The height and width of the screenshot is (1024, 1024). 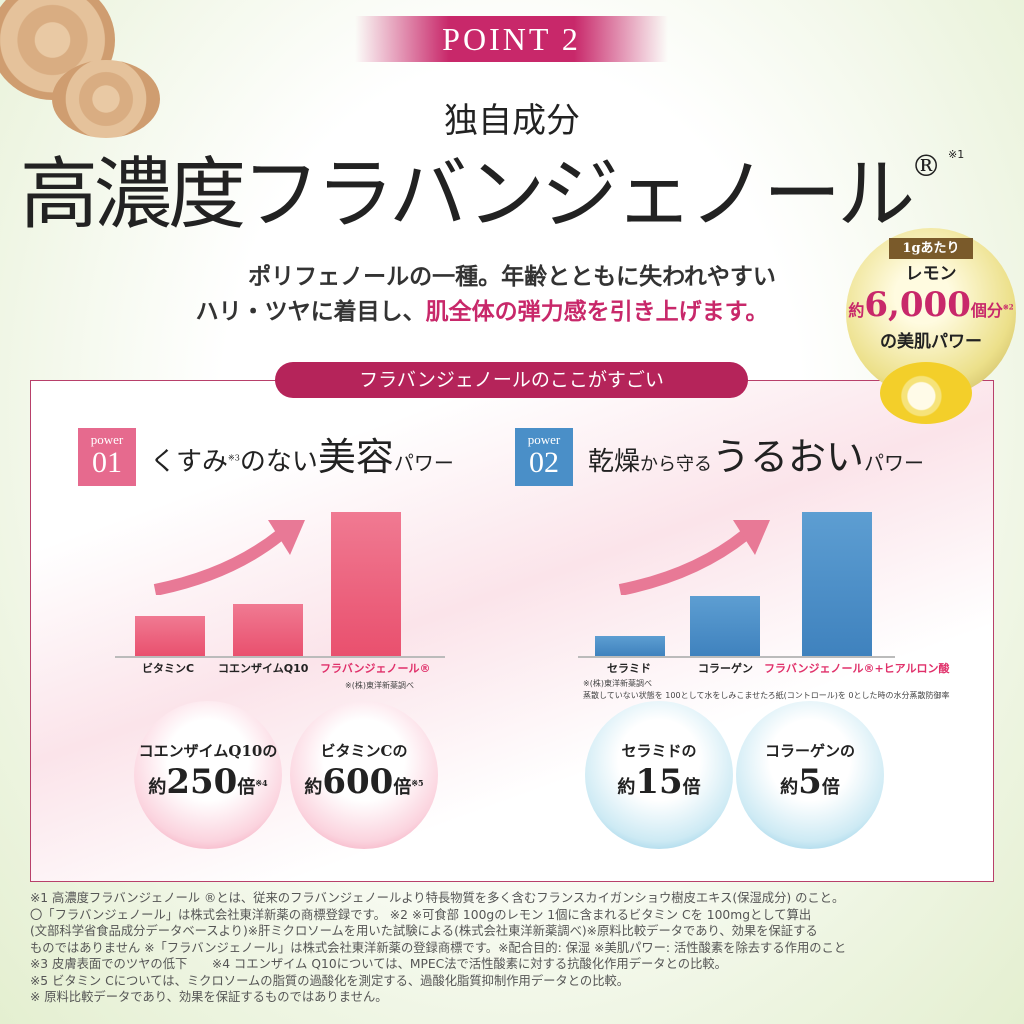 I want to click on subtitle: 独自成分, so click(x=512, y=121).